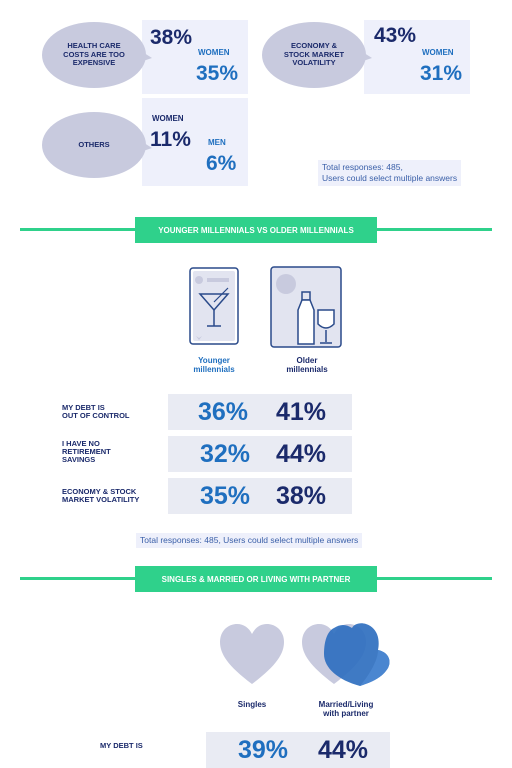 The width and height of the screenshot is (512, 768). I want to click on others-pct-box, so click(195, 142).